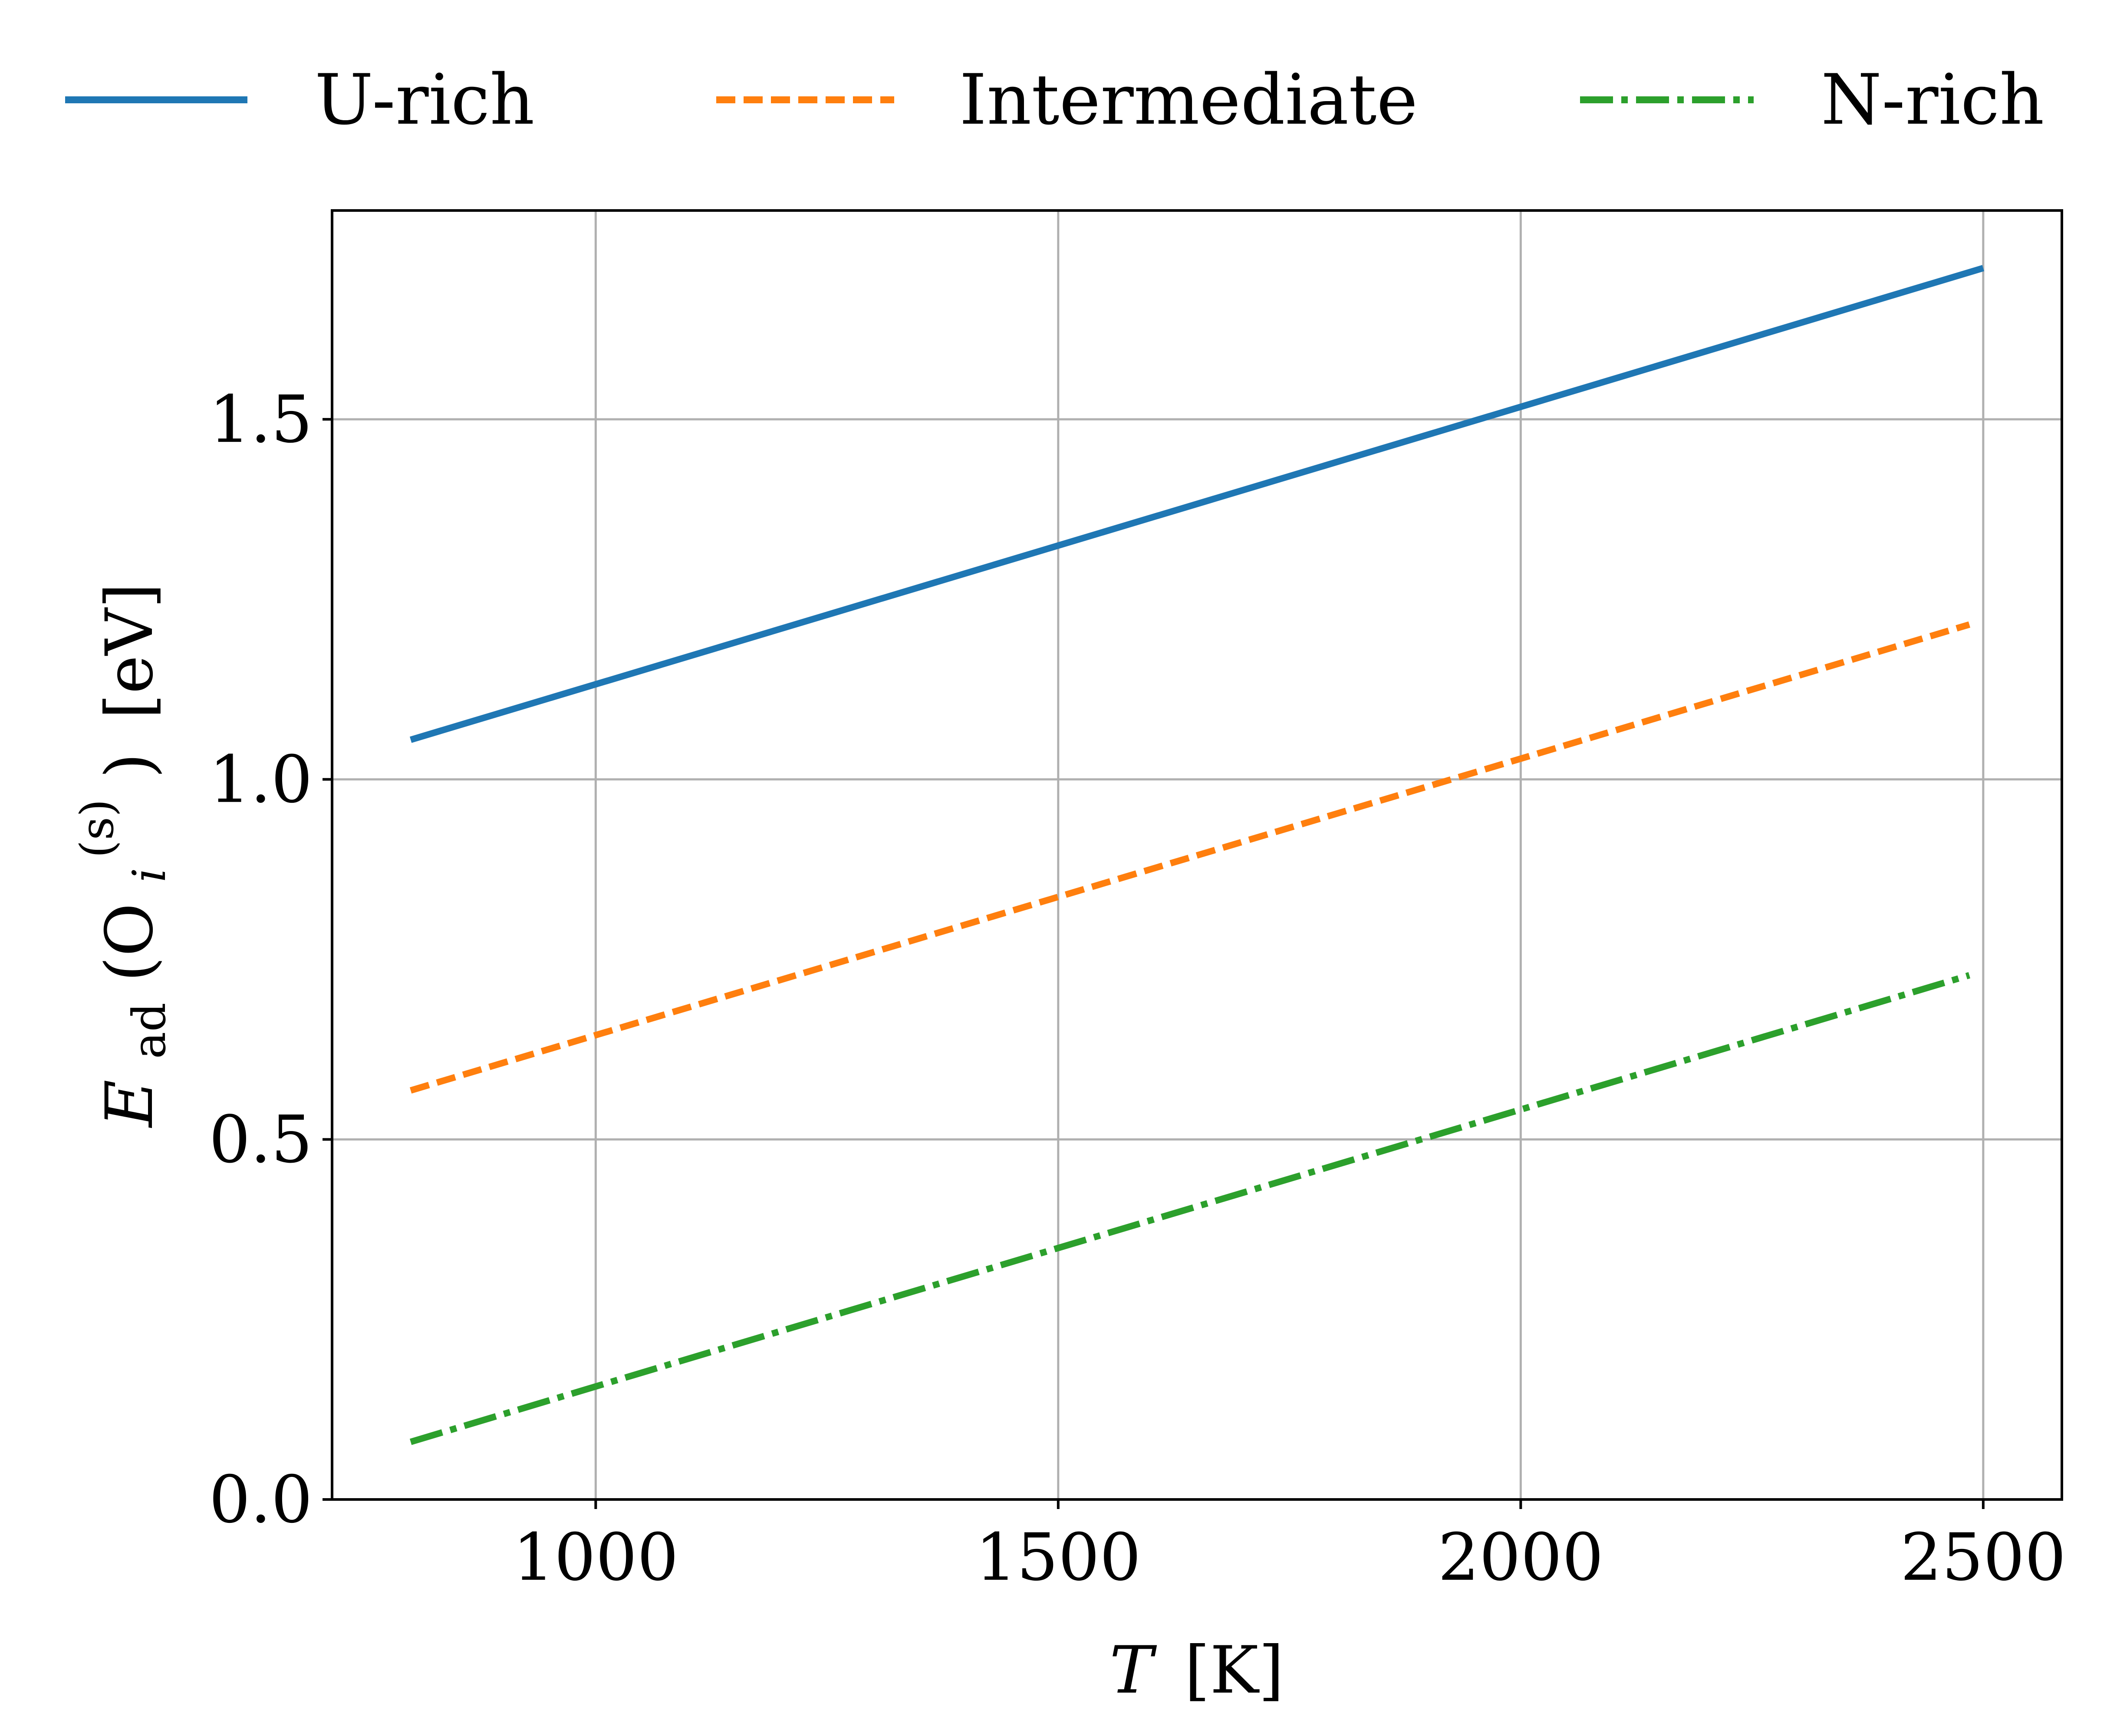  What do you see at coordinates (1289, 1547) in the screenshot?
I see `x-axis: 1000 1500 2000 2500` at bounding box center [1289, 1547].